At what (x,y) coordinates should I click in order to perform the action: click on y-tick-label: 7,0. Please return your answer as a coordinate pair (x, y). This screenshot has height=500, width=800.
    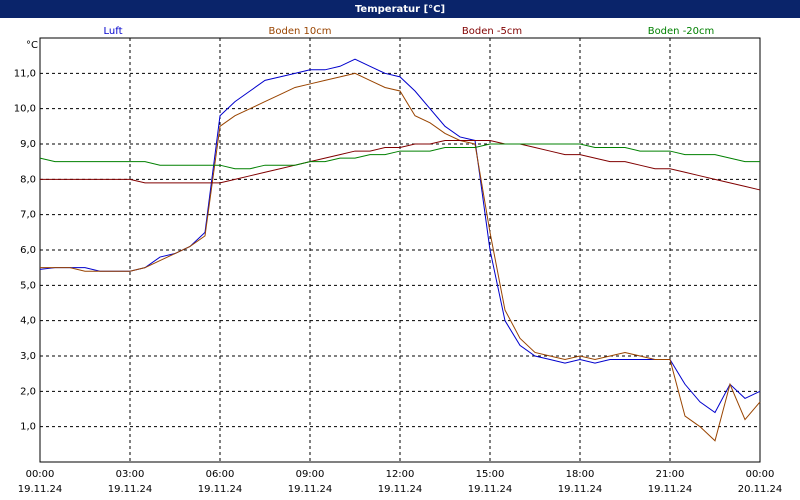
    Looking at the image, I should click on (28, 215).